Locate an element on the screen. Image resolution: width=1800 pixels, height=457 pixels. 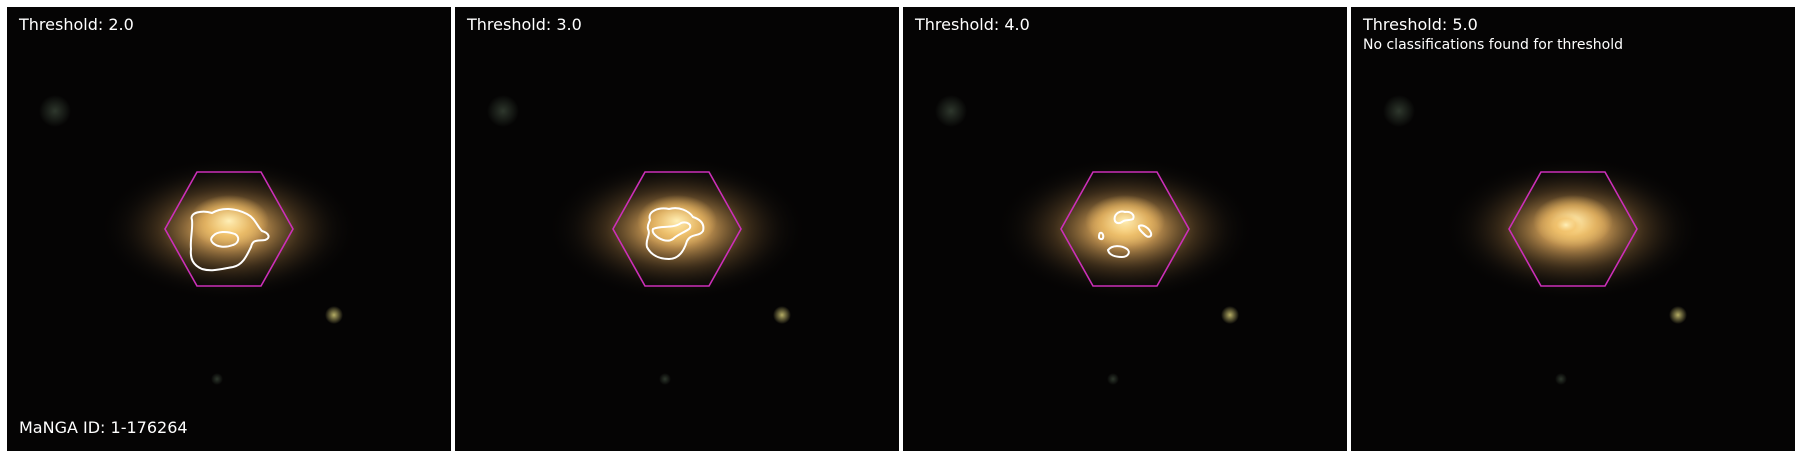
manga-id-label: MaNGA ID: 1-176264 is located at coordinates (103, 427).